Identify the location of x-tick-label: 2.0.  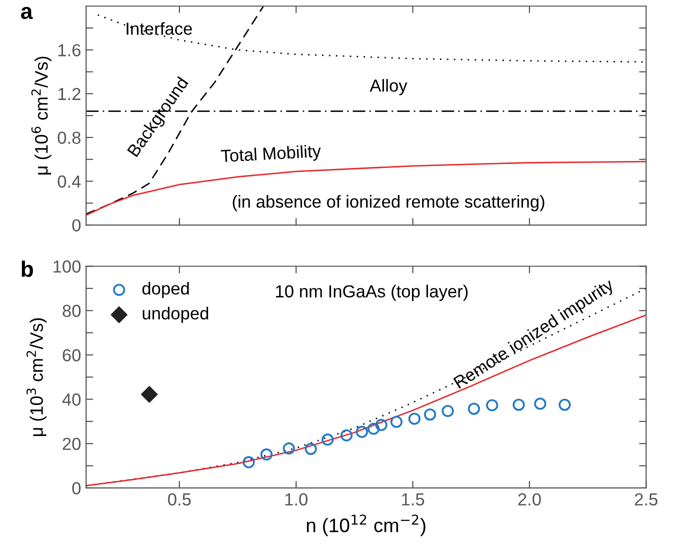
(529, 499).